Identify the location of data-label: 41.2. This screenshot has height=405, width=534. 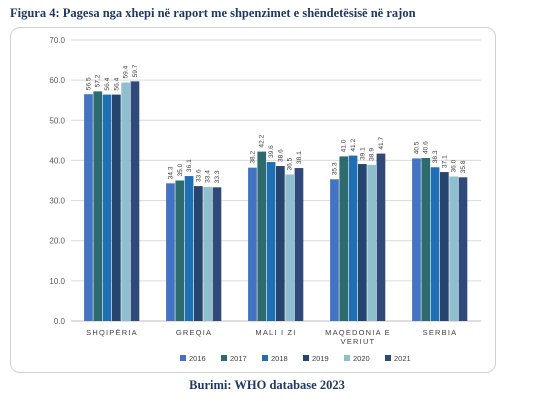
(353, 144).